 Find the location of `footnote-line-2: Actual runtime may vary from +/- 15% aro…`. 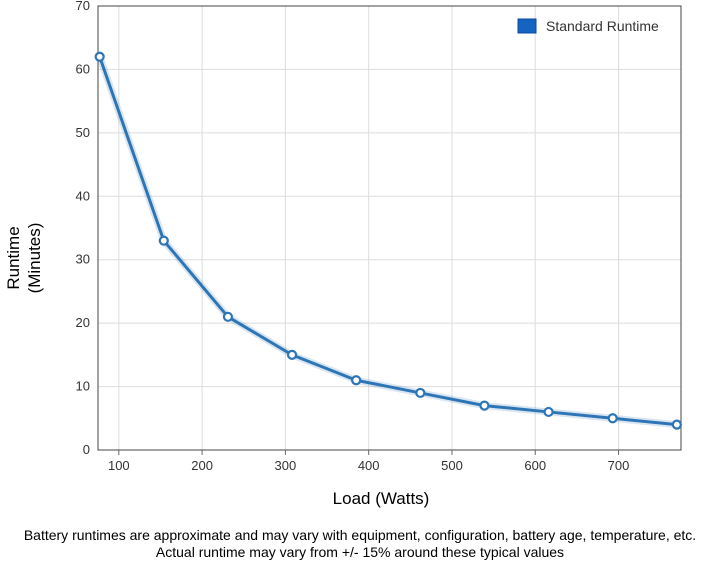

footnote-line-2: Actual runtime may vary from +/- 15% aro… is located at coordinates (360, 552).